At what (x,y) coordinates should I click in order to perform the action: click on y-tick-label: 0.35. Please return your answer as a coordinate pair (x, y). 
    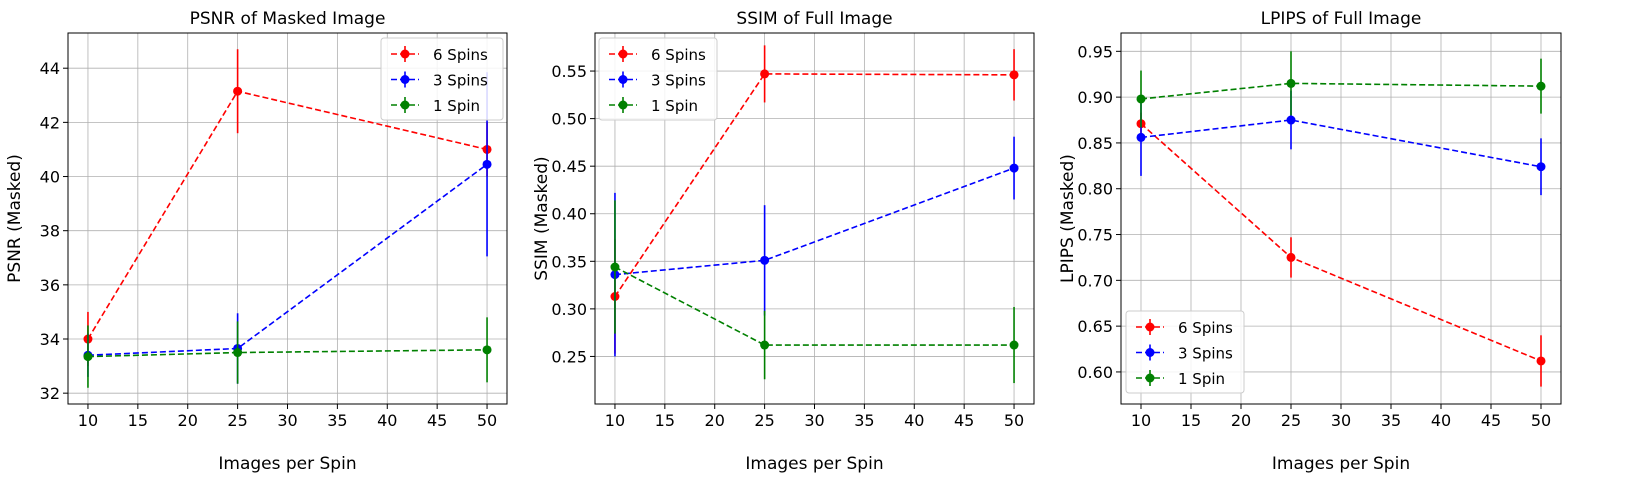
    Looking at the image, I should click on (569, 261).